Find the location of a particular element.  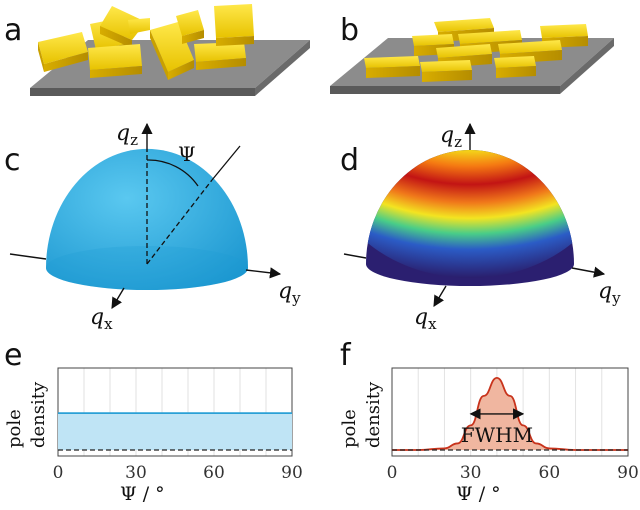

plot-e: 0 30 60 90 is located at coordinates (178, 425).